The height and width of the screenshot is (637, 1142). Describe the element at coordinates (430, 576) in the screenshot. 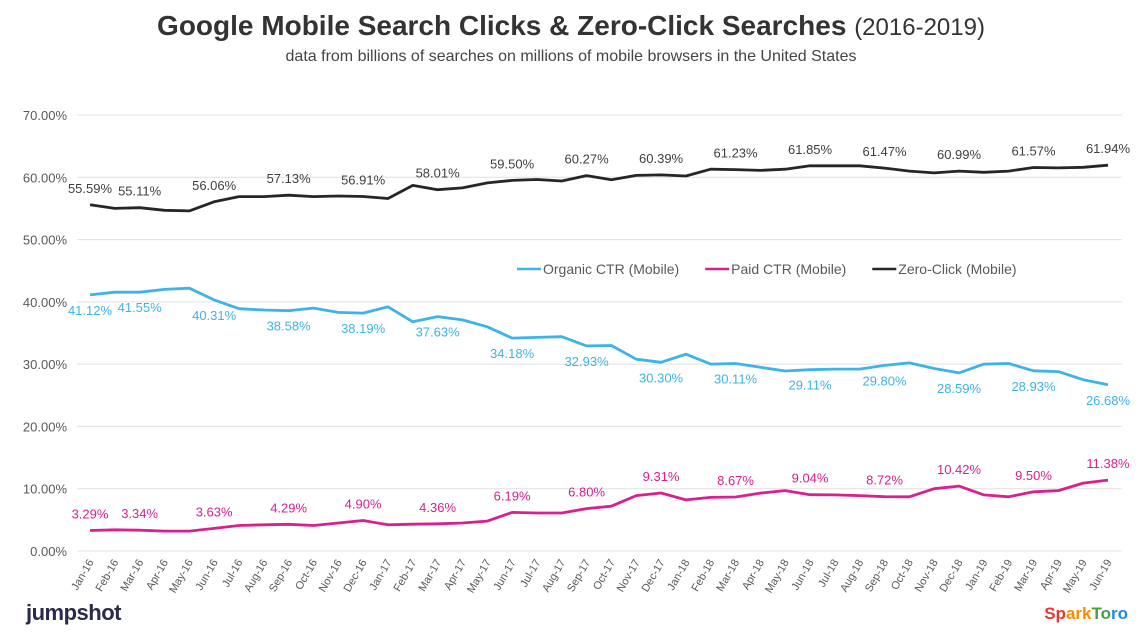

I see `x-tick-label: Mar-17` at that location.